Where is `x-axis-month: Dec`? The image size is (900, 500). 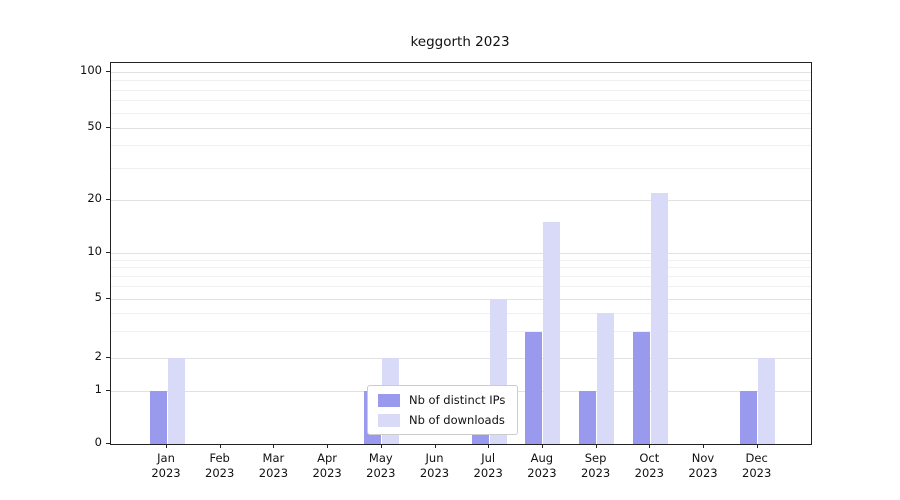
x-axis-month: Dec is located at coordinates (756, 458).